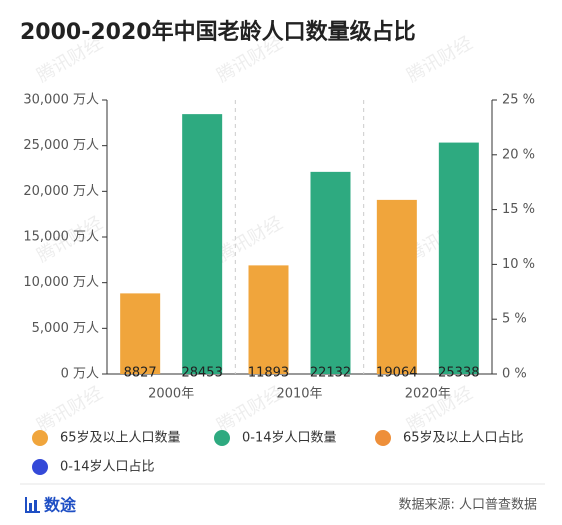  Describe the element at coordinates (458, 373) in the screenshot. I see `data-label: 25338` at that location.